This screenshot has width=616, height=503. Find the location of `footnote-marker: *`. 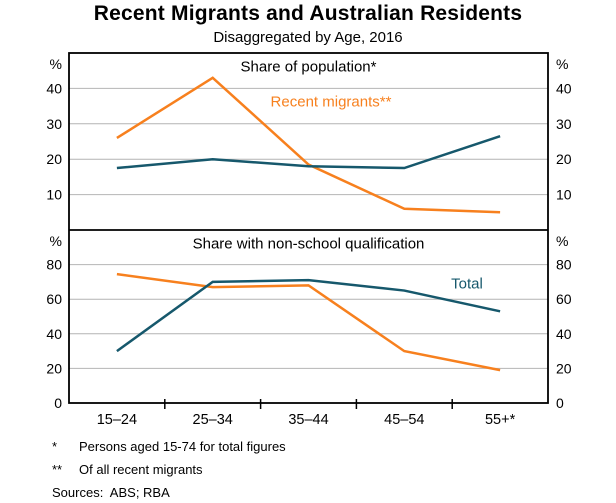

footnote-marker: * is located at coordinates (55, 446).